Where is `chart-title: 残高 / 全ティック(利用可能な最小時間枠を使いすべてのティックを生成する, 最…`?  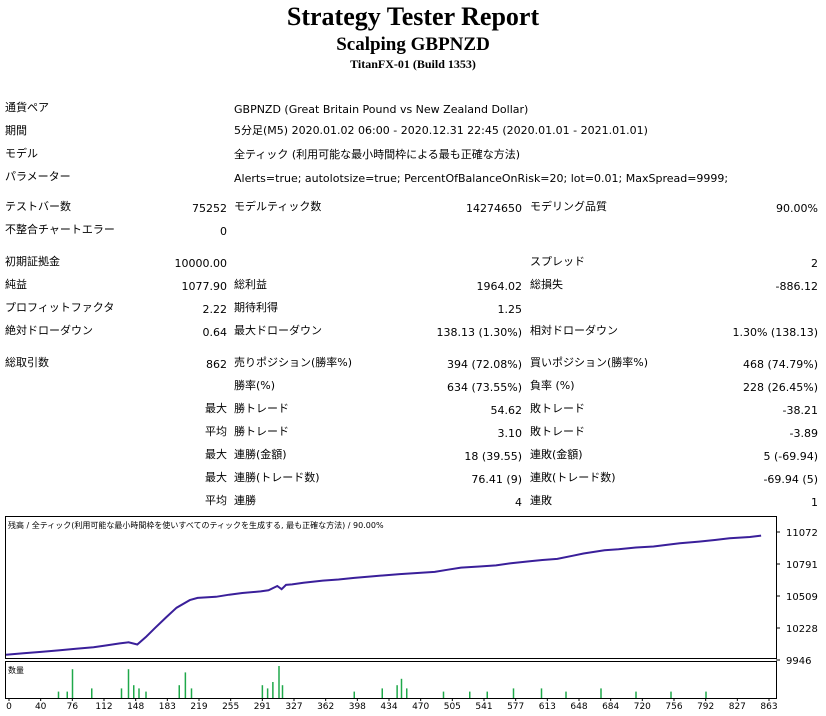 chart-title: 残高 / 全ティック(利用可能な最小時間枠を使いすべてのティックを生成する, 最… is located at coordinates (196, 525).